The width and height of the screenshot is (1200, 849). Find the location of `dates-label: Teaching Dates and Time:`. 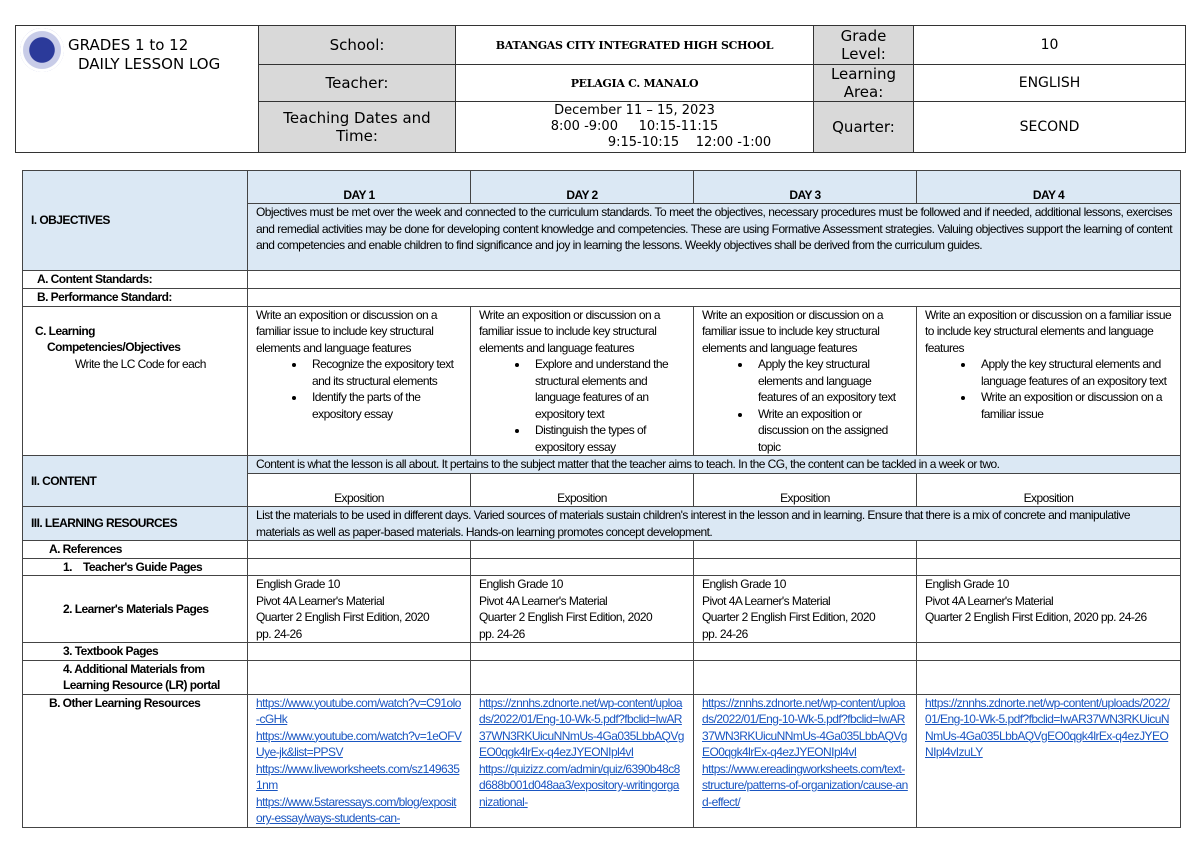

dates-label: Teaching Dates and Time: is located at coordinates (357, 127).